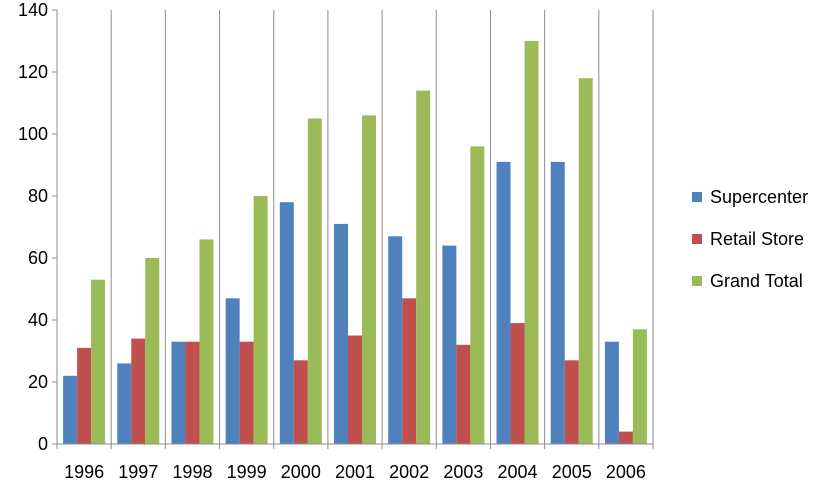 Image resolution: width=831 pixels, height=484 pixels. What do you see at coordinates (192, 472) in the screenshot?
I see `x-tick-label: 1998` at bounding box center [192, 472].